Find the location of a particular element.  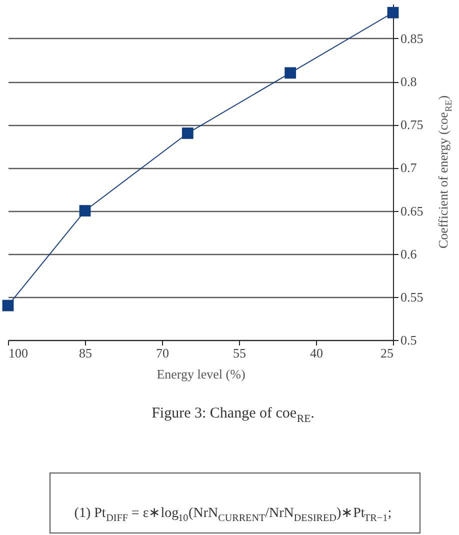

x-axis-title: Energy level (%) is located at coordinates (201, 374).